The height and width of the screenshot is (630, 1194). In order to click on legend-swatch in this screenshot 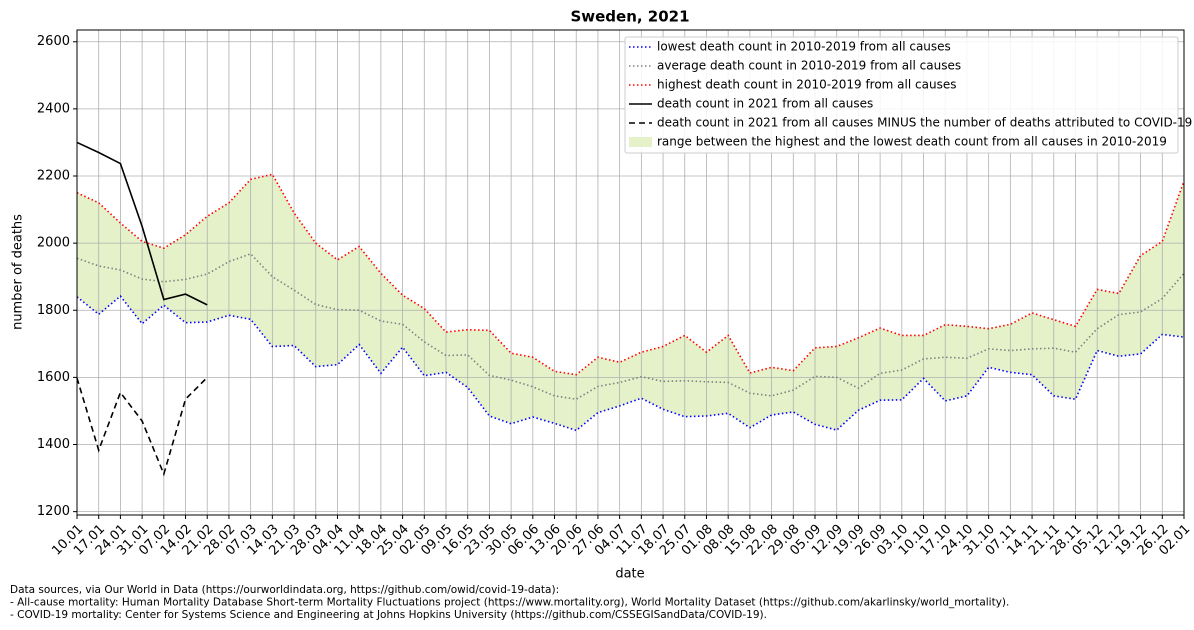, I will do `click(640, 142)`.